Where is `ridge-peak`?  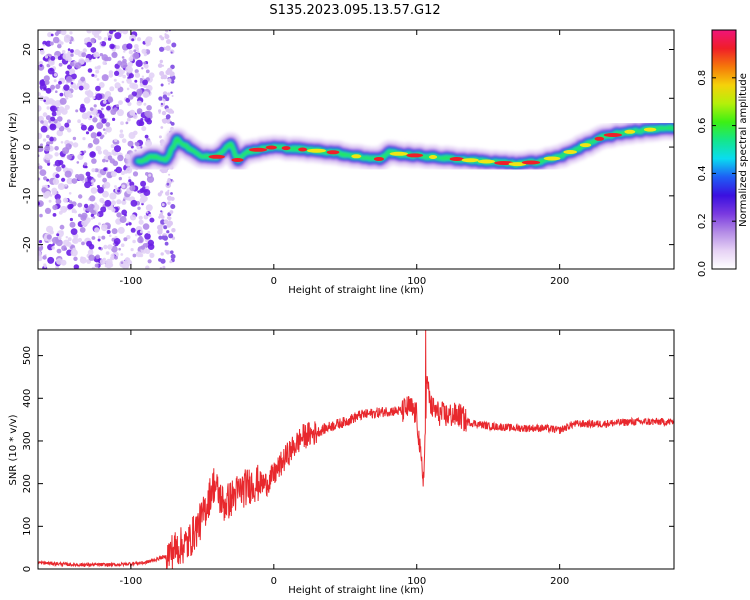
ridge-peak is located at coordinates (216, 156).